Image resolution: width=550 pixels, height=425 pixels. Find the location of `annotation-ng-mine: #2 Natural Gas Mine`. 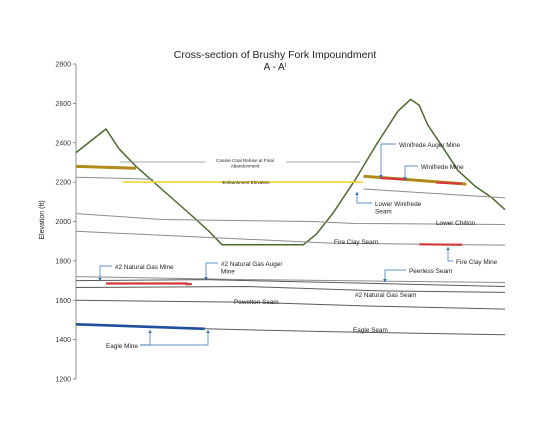

annotation-ng-mine: #2 Natural Gas Mine is located at coordinates (144, 267).